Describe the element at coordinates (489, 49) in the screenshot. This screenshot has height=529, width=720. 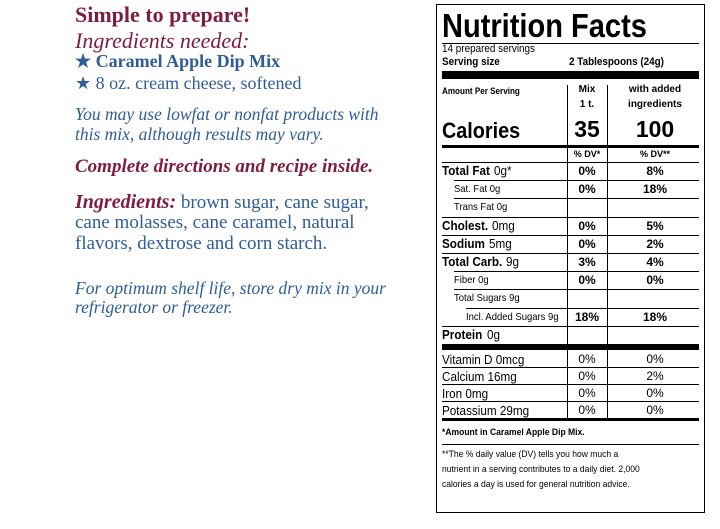
I see `servings: 14 prepared servings` at that location.